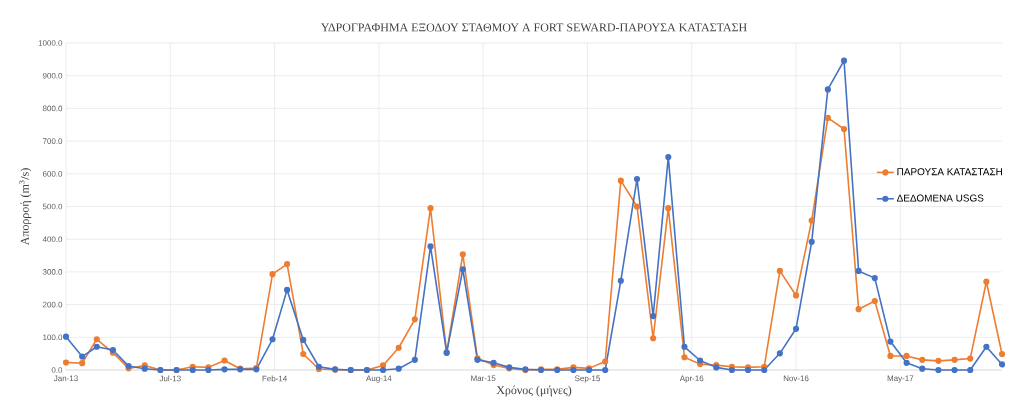  Describe the element at coordinates (534, 391) in the screenshot. I see `x-axis-title: Χρόνος (μήνες)` at that location.